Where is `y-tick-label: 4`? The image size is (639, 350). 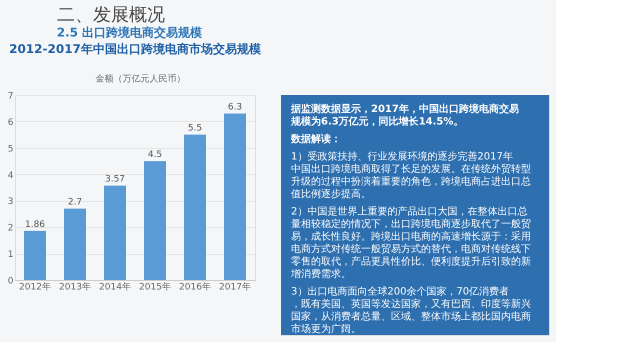
y-tick-label: 4 is located at coordinates (11, 175).